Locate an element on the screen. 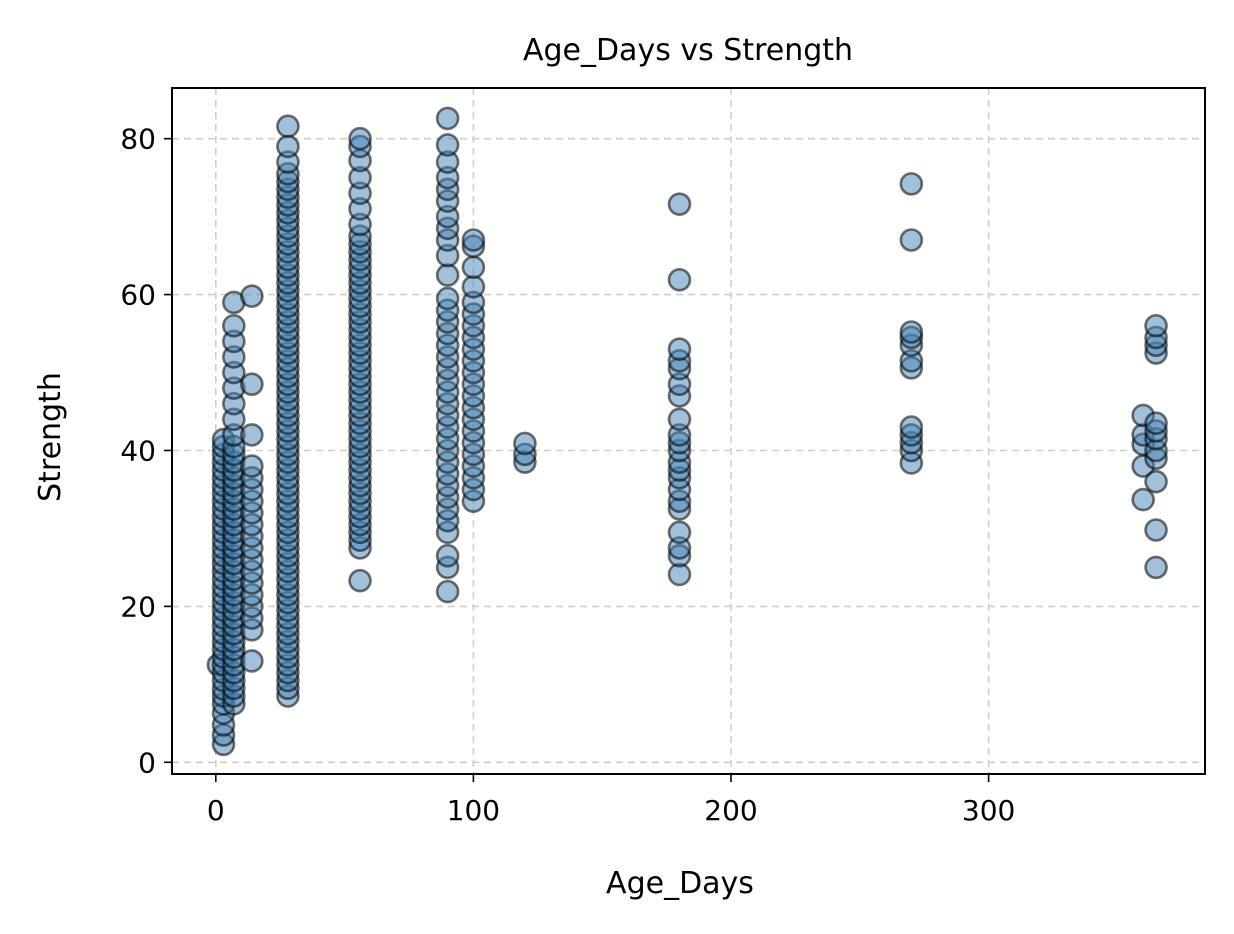 Image resolution: width=1234 pixels, height=934 pixels. x-tick-label: 100 is located at coordinates (473, 810).